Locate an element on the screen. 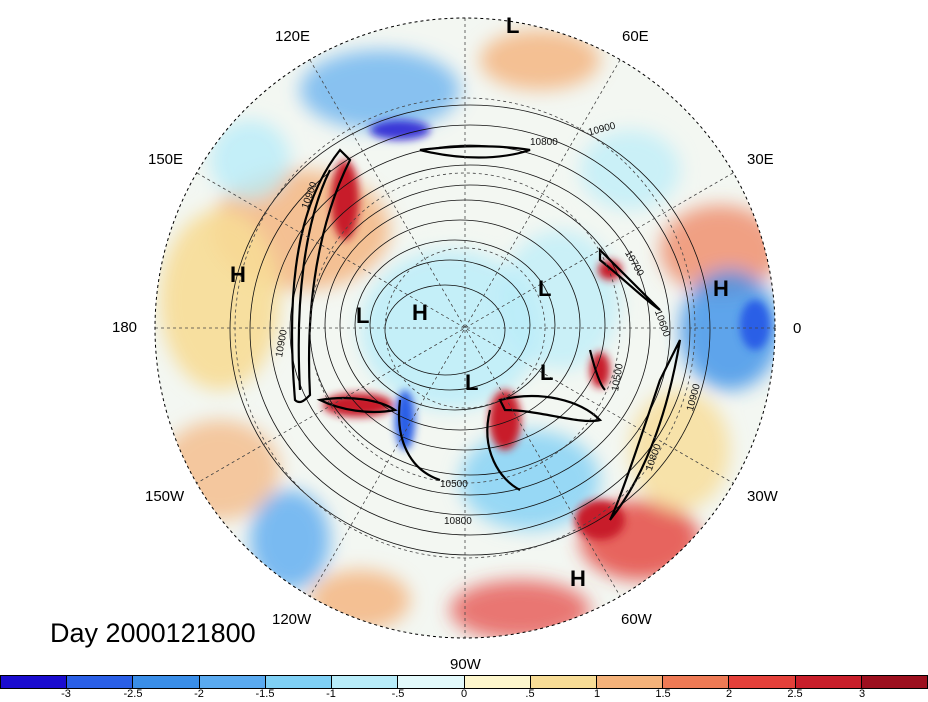  colorbar-tick-label: 2.5 is located at coordinates (795, 694).